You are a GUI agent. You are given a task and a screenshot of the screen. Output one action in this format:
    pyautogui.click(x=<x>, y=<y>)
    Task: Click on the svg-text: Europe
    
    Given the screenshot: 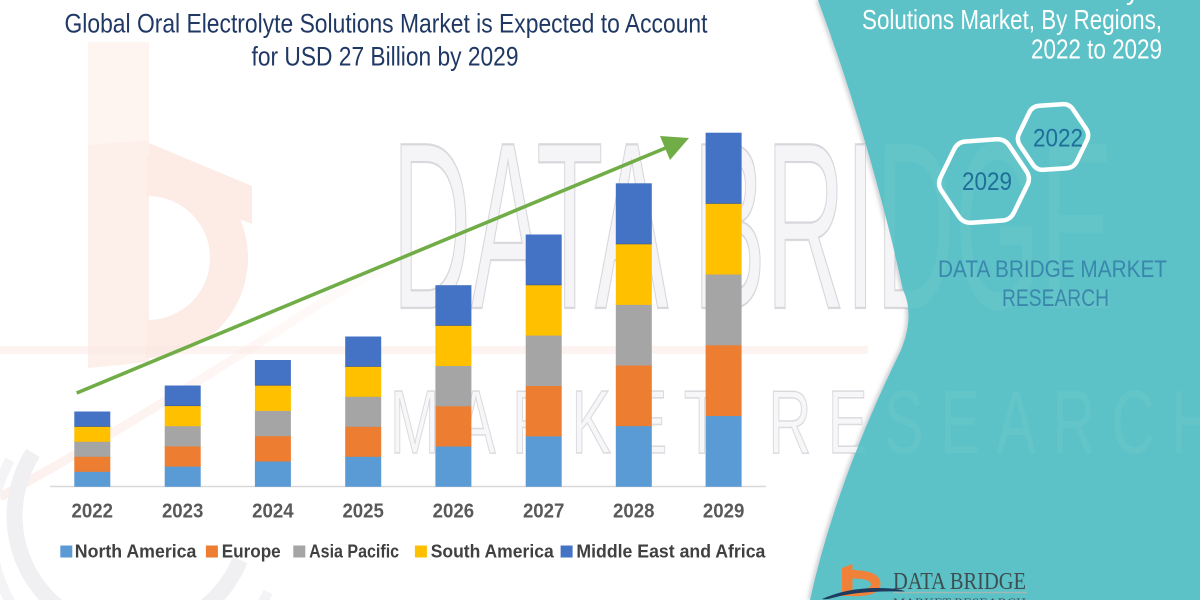 What is the action you would take?
    pyautogui.click(x=251, y=551)
    